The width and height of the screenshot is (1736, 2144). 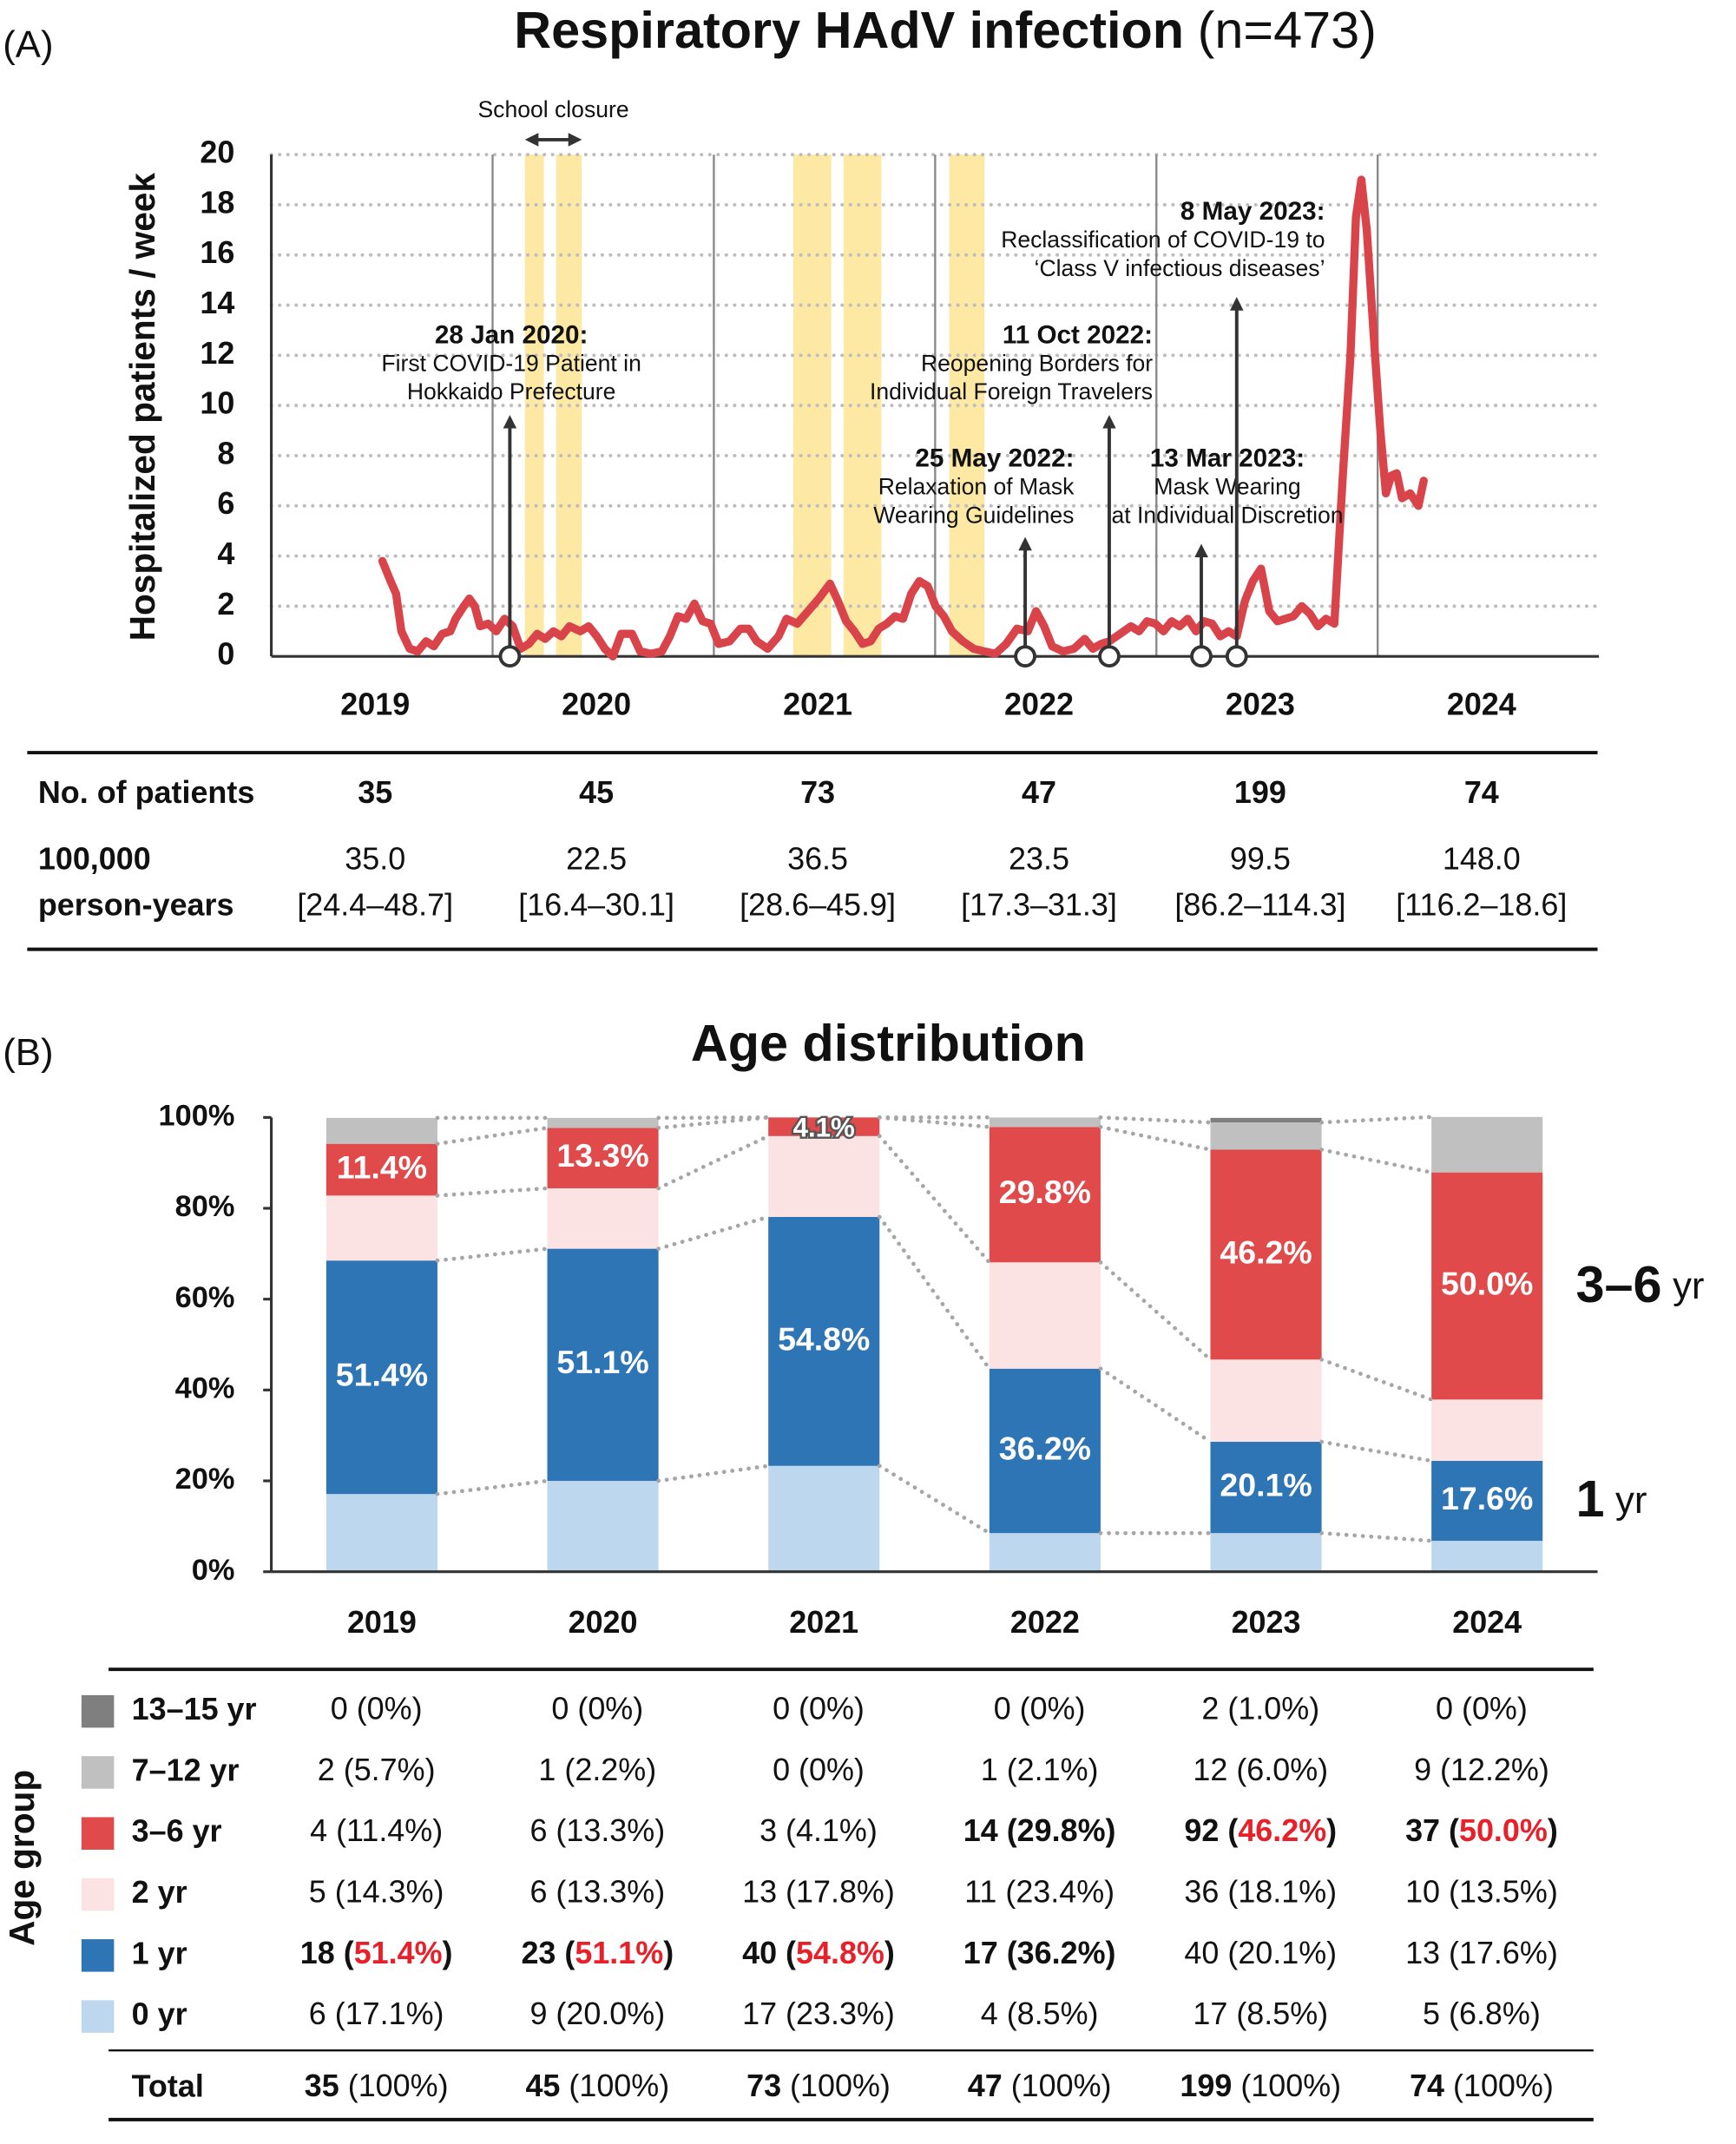 I want to click on table-cell-run: 9 (12.2%), so click(x=1481, y=1769).